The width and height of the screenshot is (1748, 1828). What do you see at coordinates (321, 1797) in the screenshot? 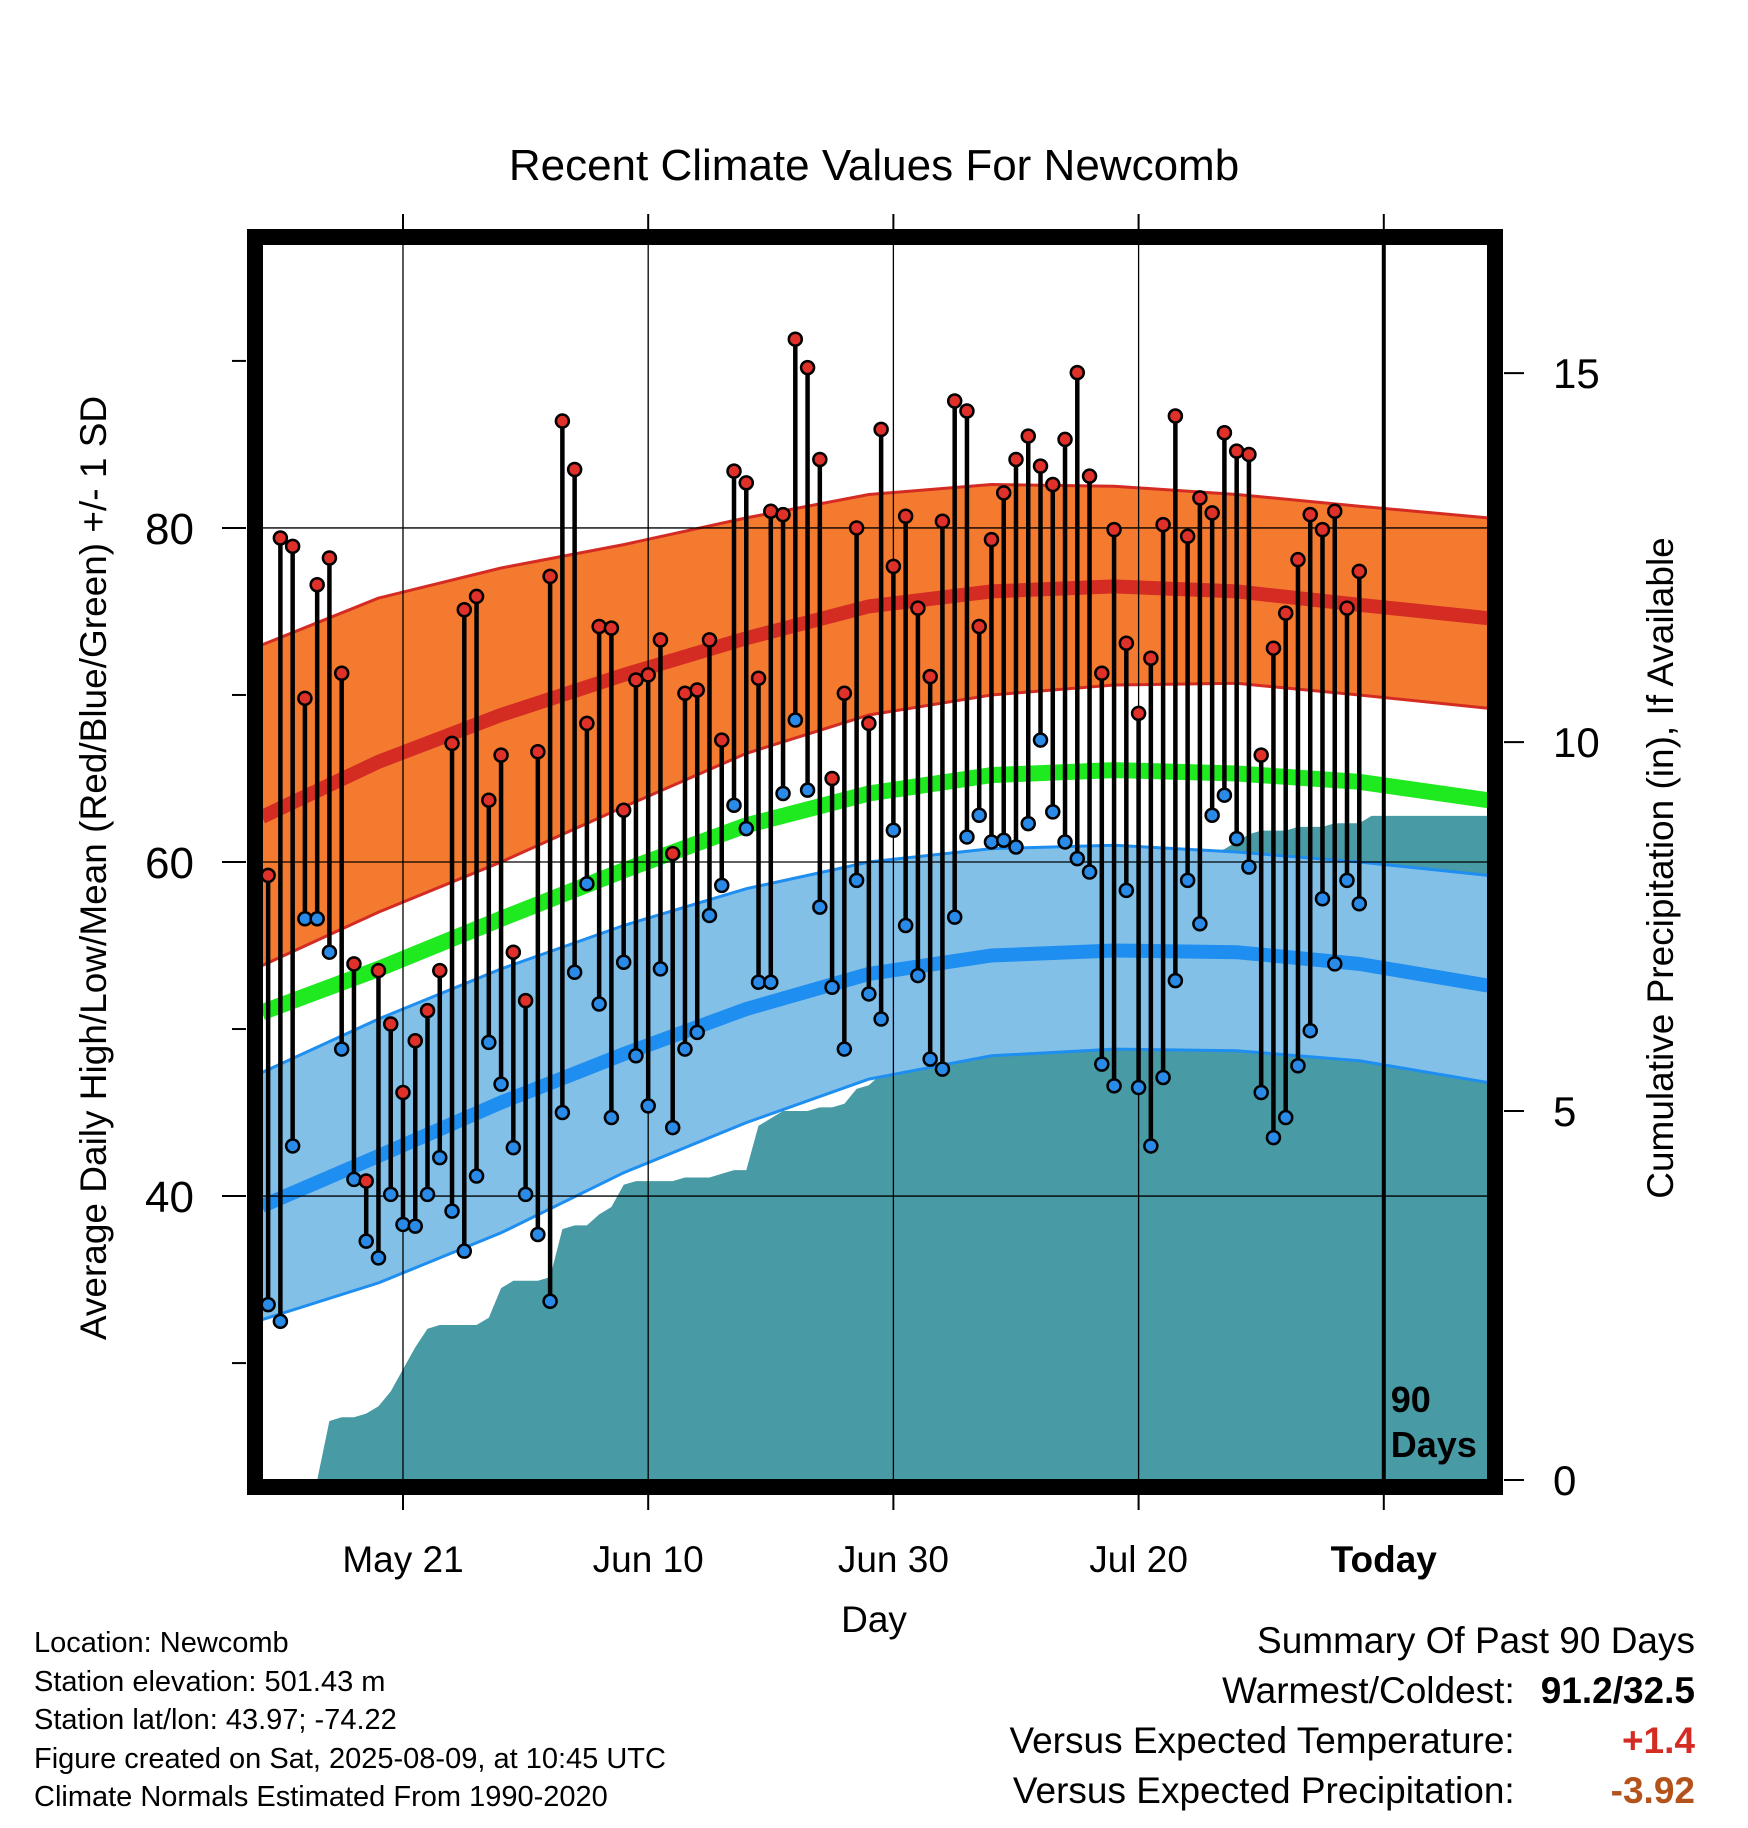
I see `info-normals: Climate Normals Estimated From 1990-2020` at bounding box center [321, 1797].